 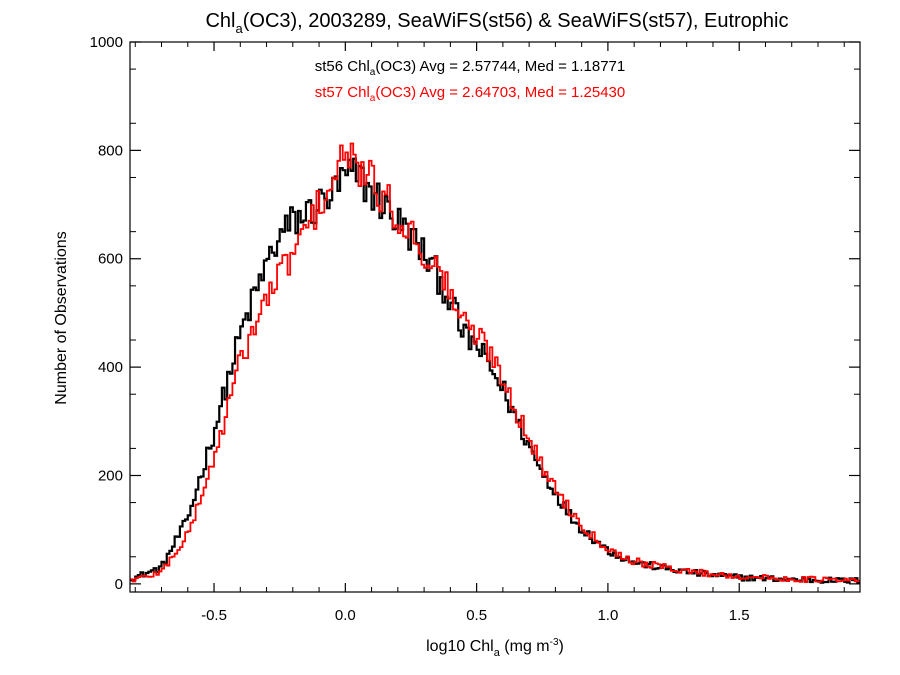 I want to click on x-axis-label-mid: (mg m, so click(x=525, y=646).